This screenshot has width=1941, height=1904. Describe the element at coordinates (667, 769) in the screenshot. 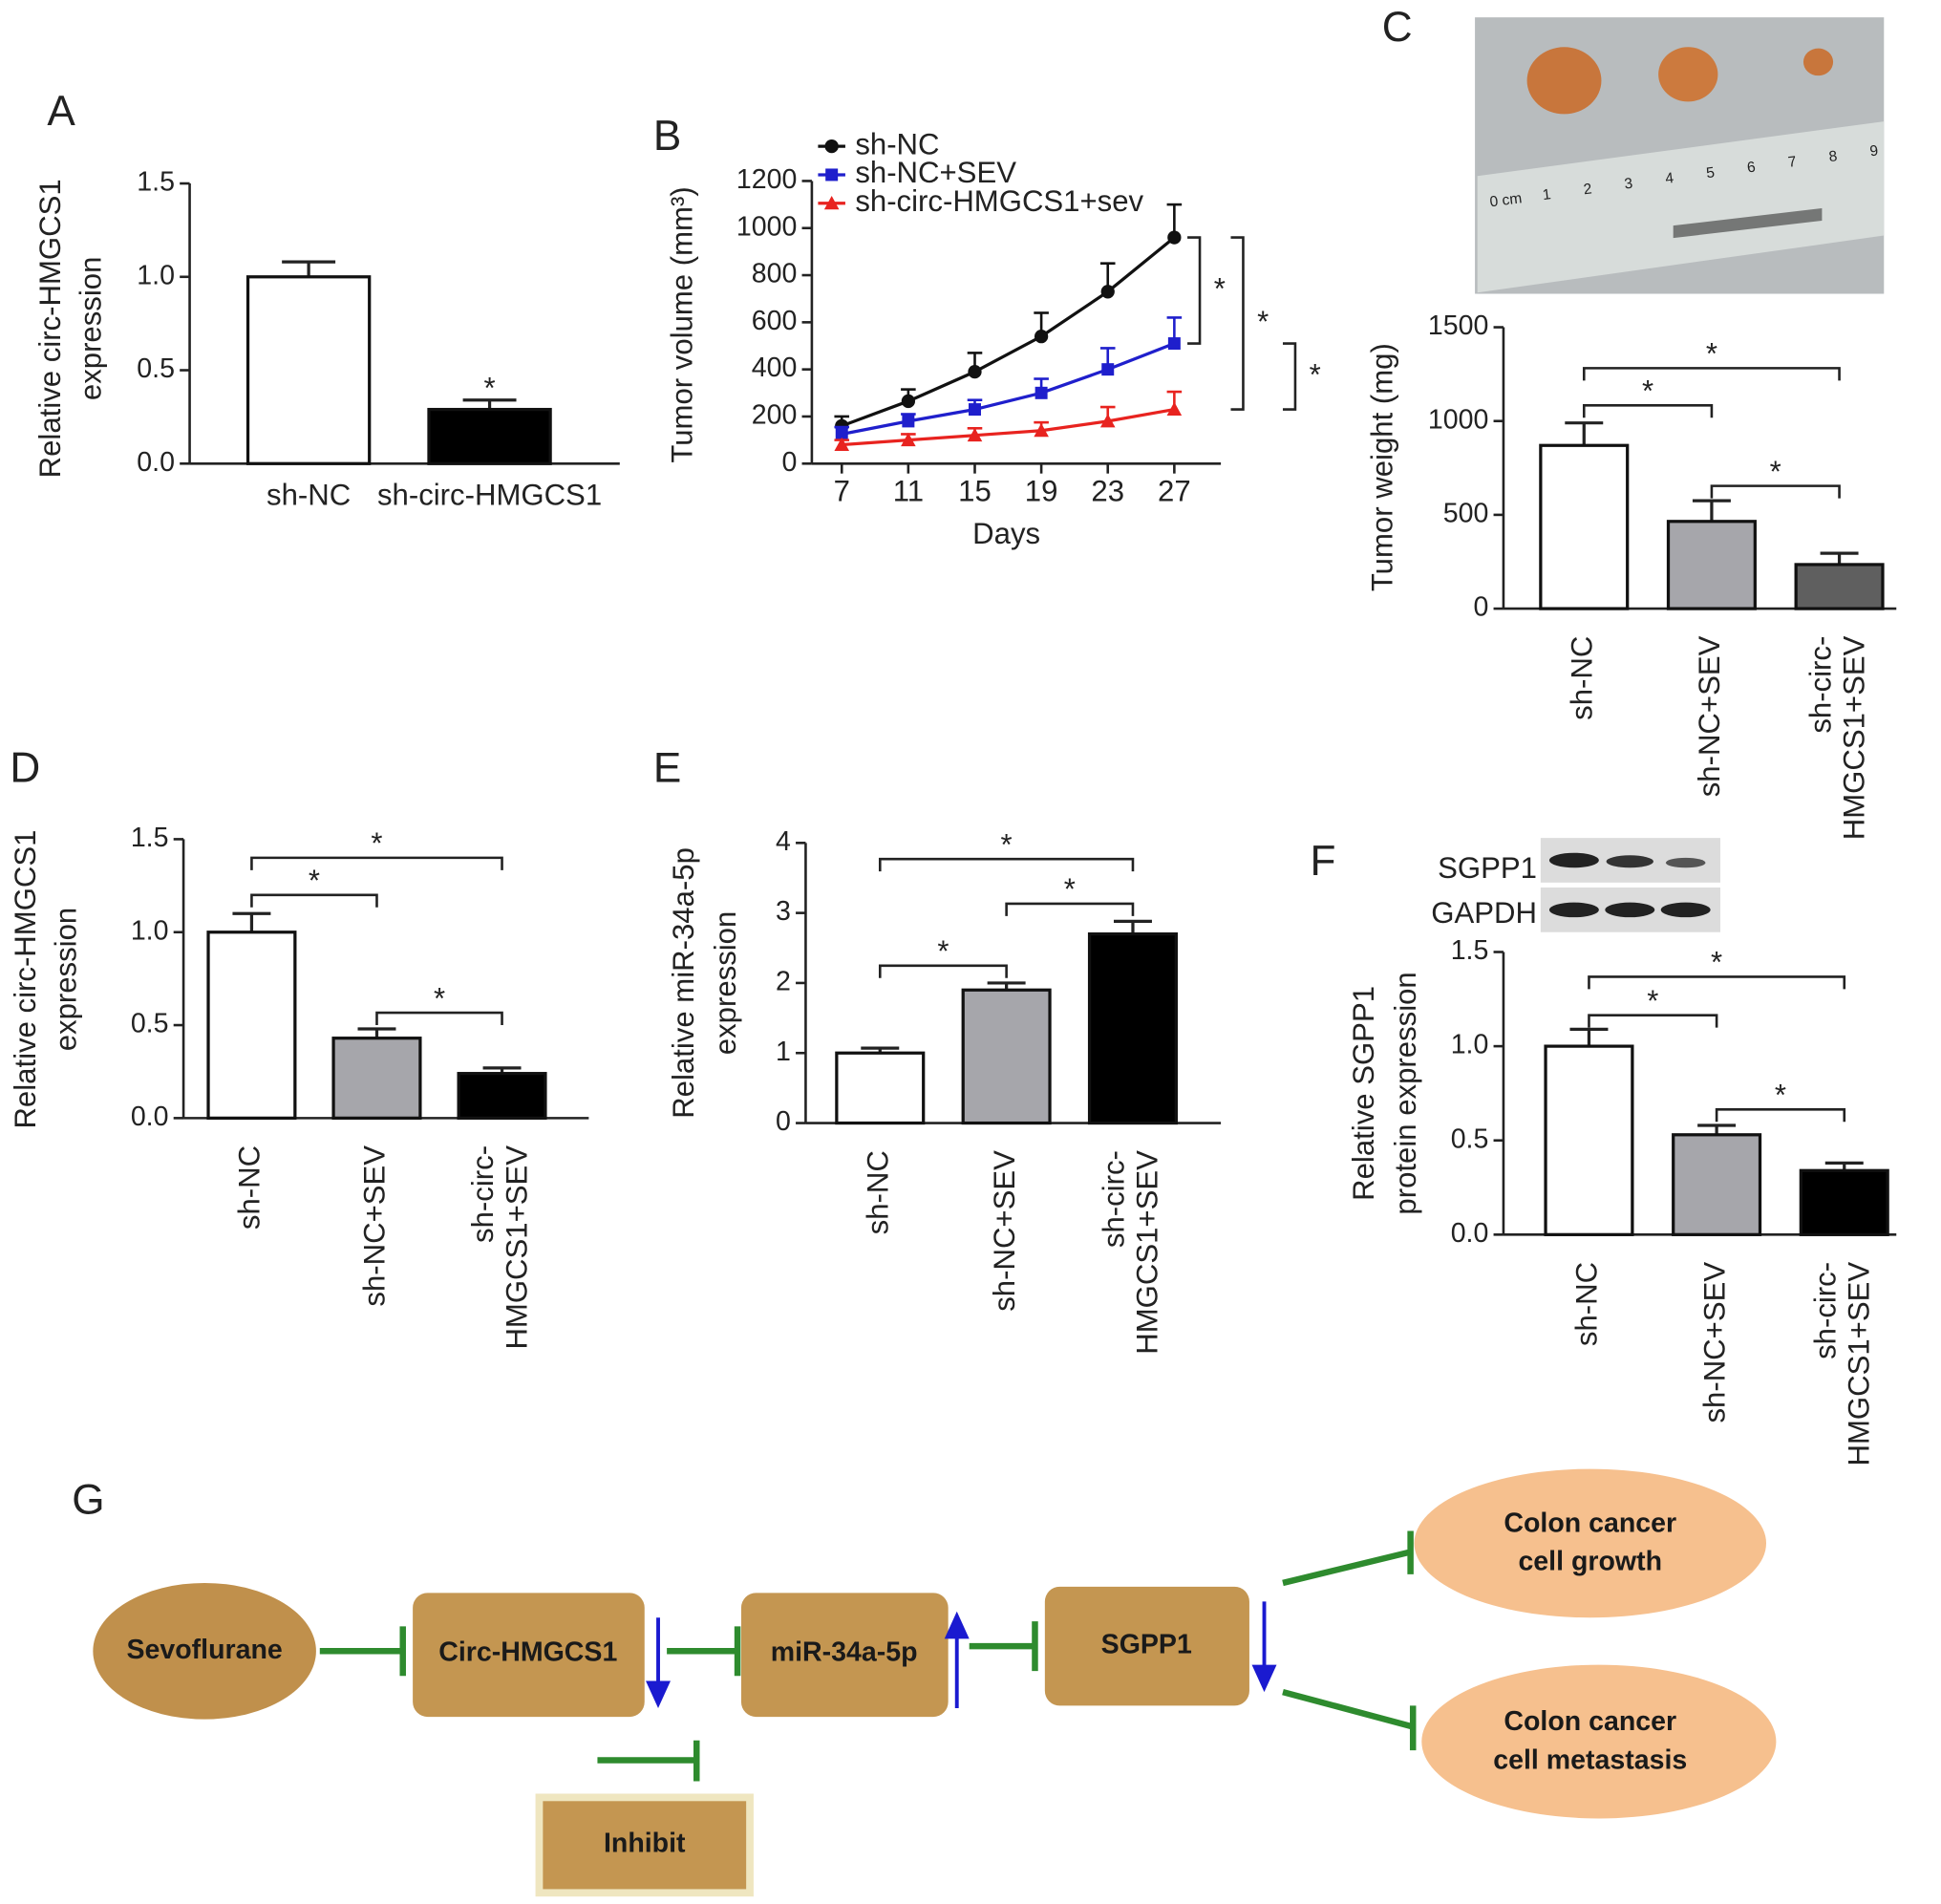

I see `panel-letter: E` at that location.